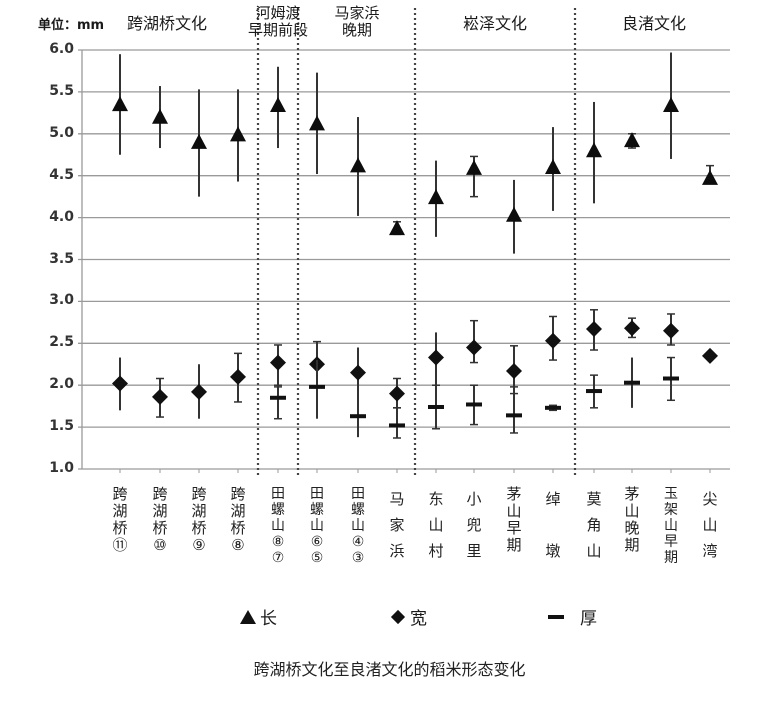 The width and height of the screenshot is (779, 711). Describe the element at coordinates (398, 616) in the screenshot. I see `diamond-icon` at that location.